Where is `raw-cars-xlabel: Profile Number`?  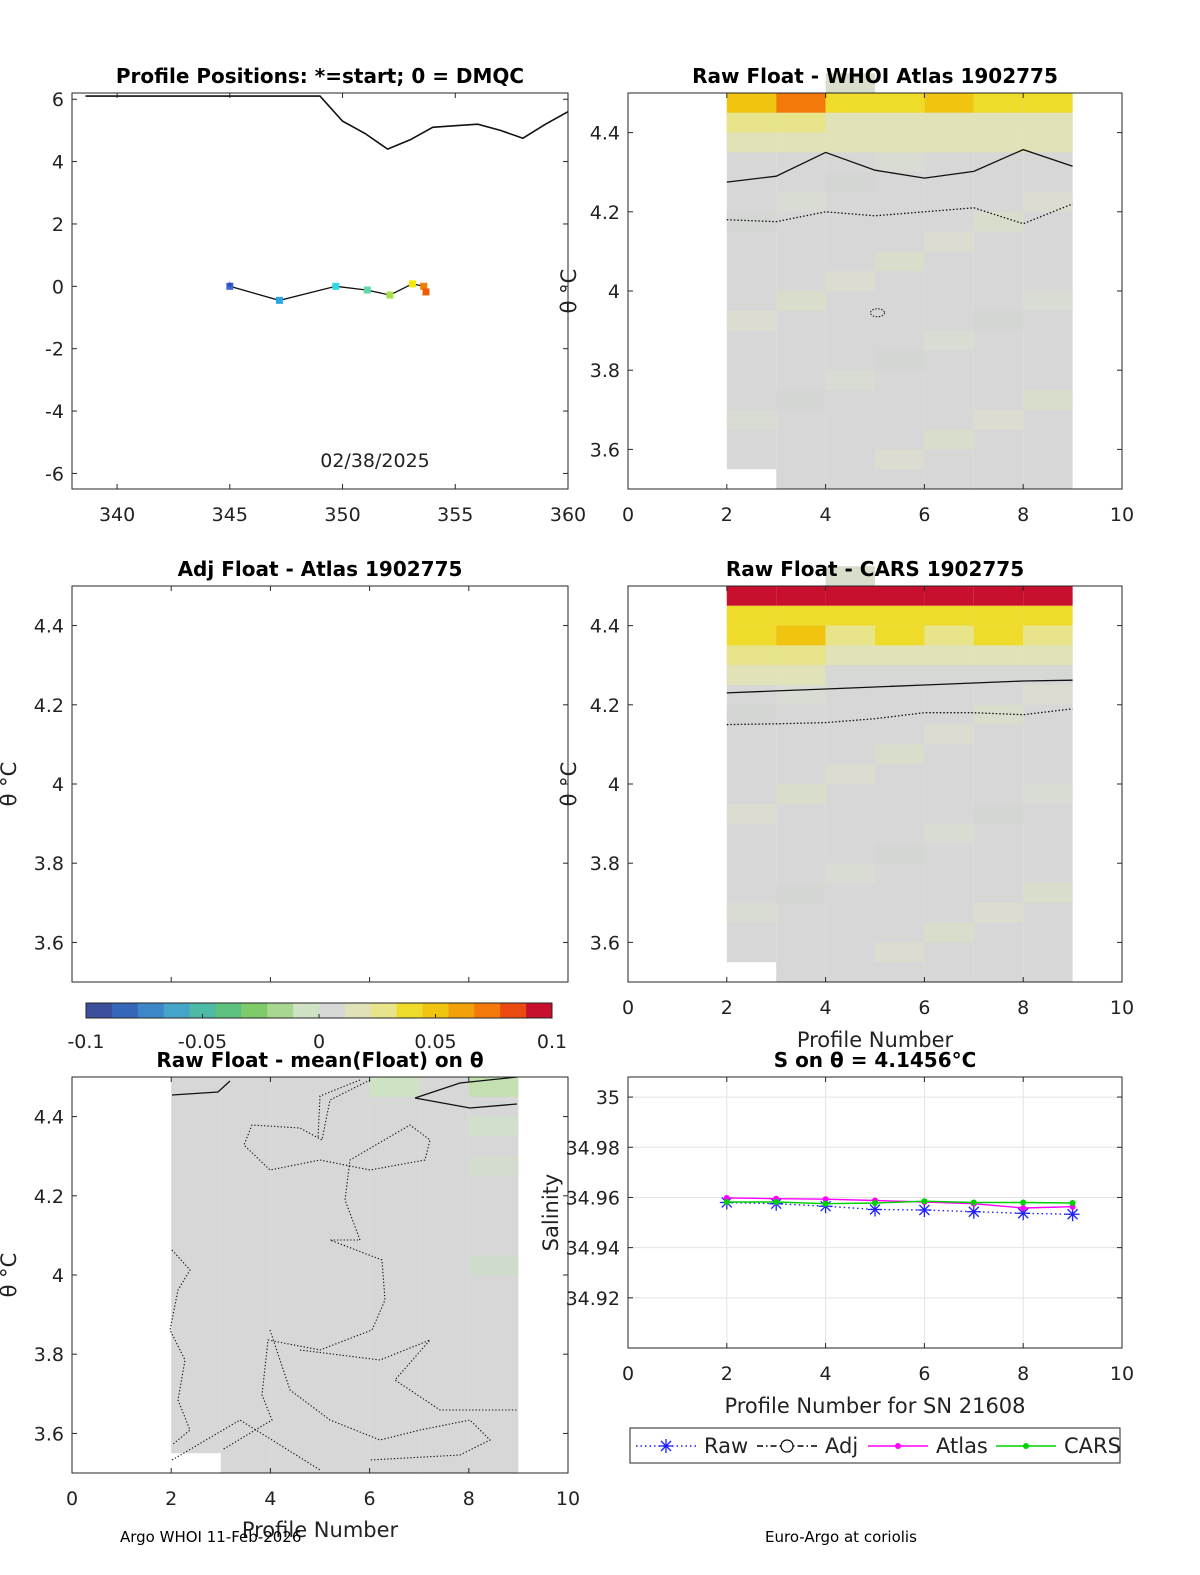
raw-cars-xlabel: Profile Number is located at coordinates (875, 1040).